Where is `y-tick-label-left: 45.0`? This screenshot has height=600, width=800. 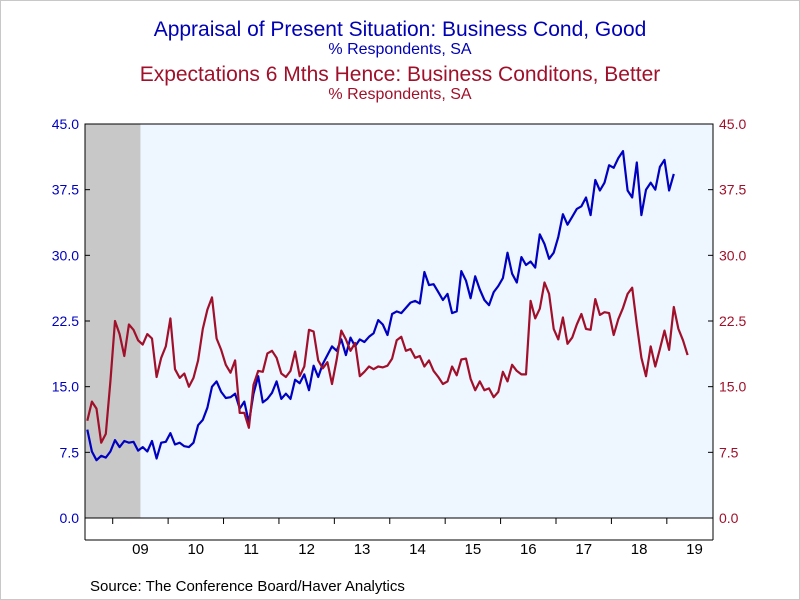 y-tick-label-left: 45.0 is located at coordinates (65, 124).